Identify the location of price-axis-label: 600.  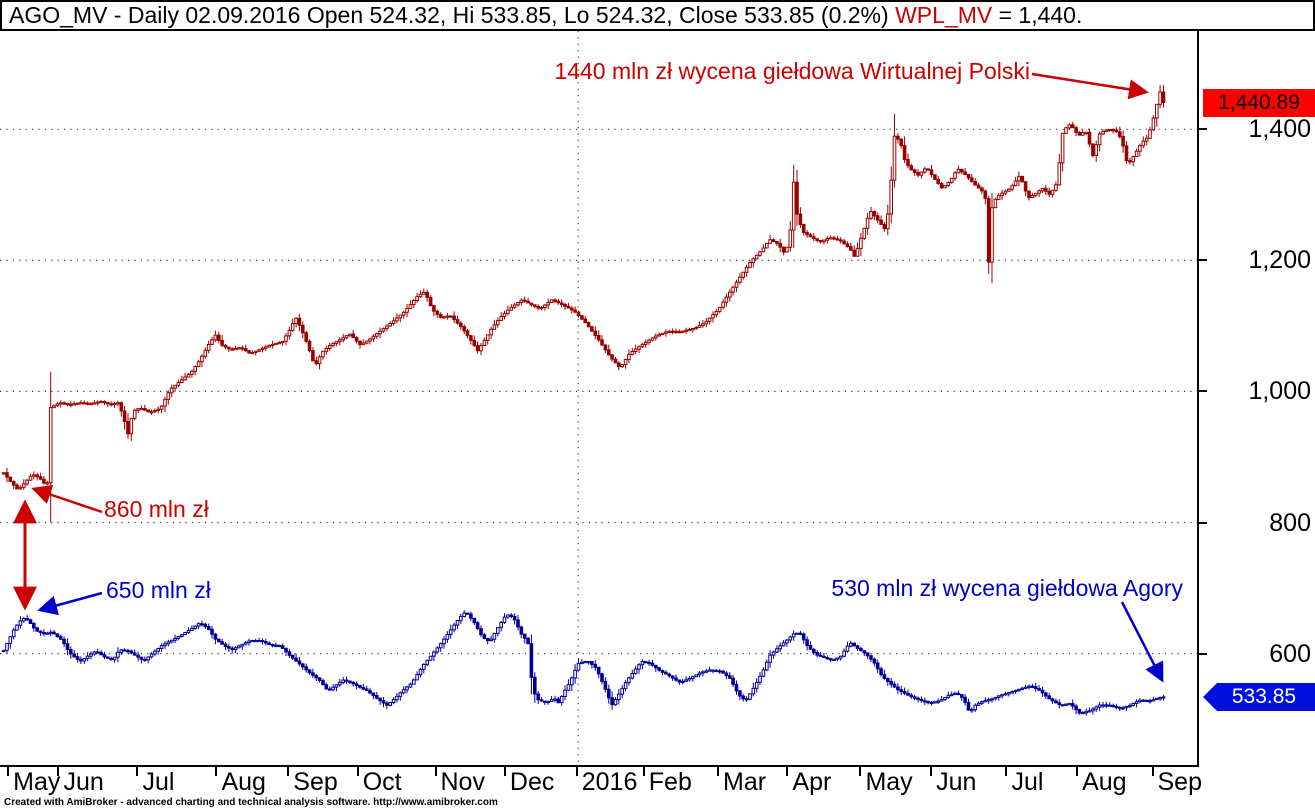
(1290, 653).